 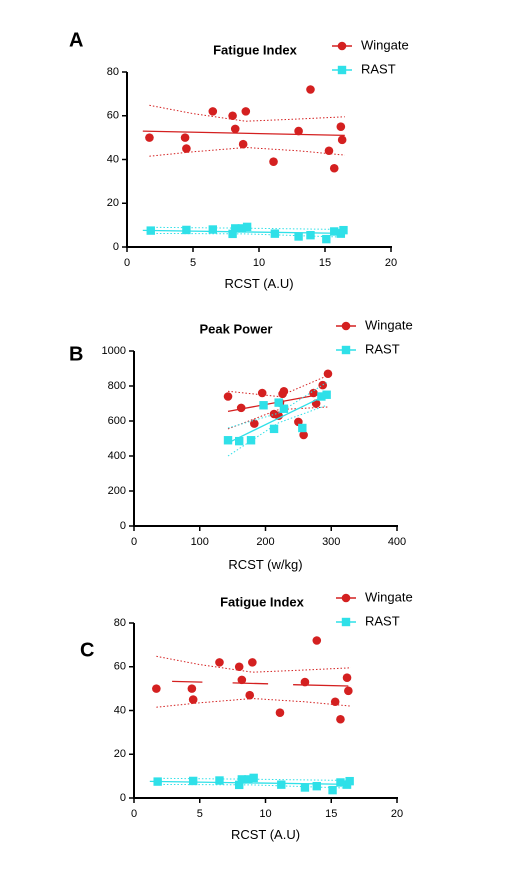 What do you see at coordinates (117, 386) in the screenshot?
I see `y-tick-label: 800` at bounding box center [117, 386].